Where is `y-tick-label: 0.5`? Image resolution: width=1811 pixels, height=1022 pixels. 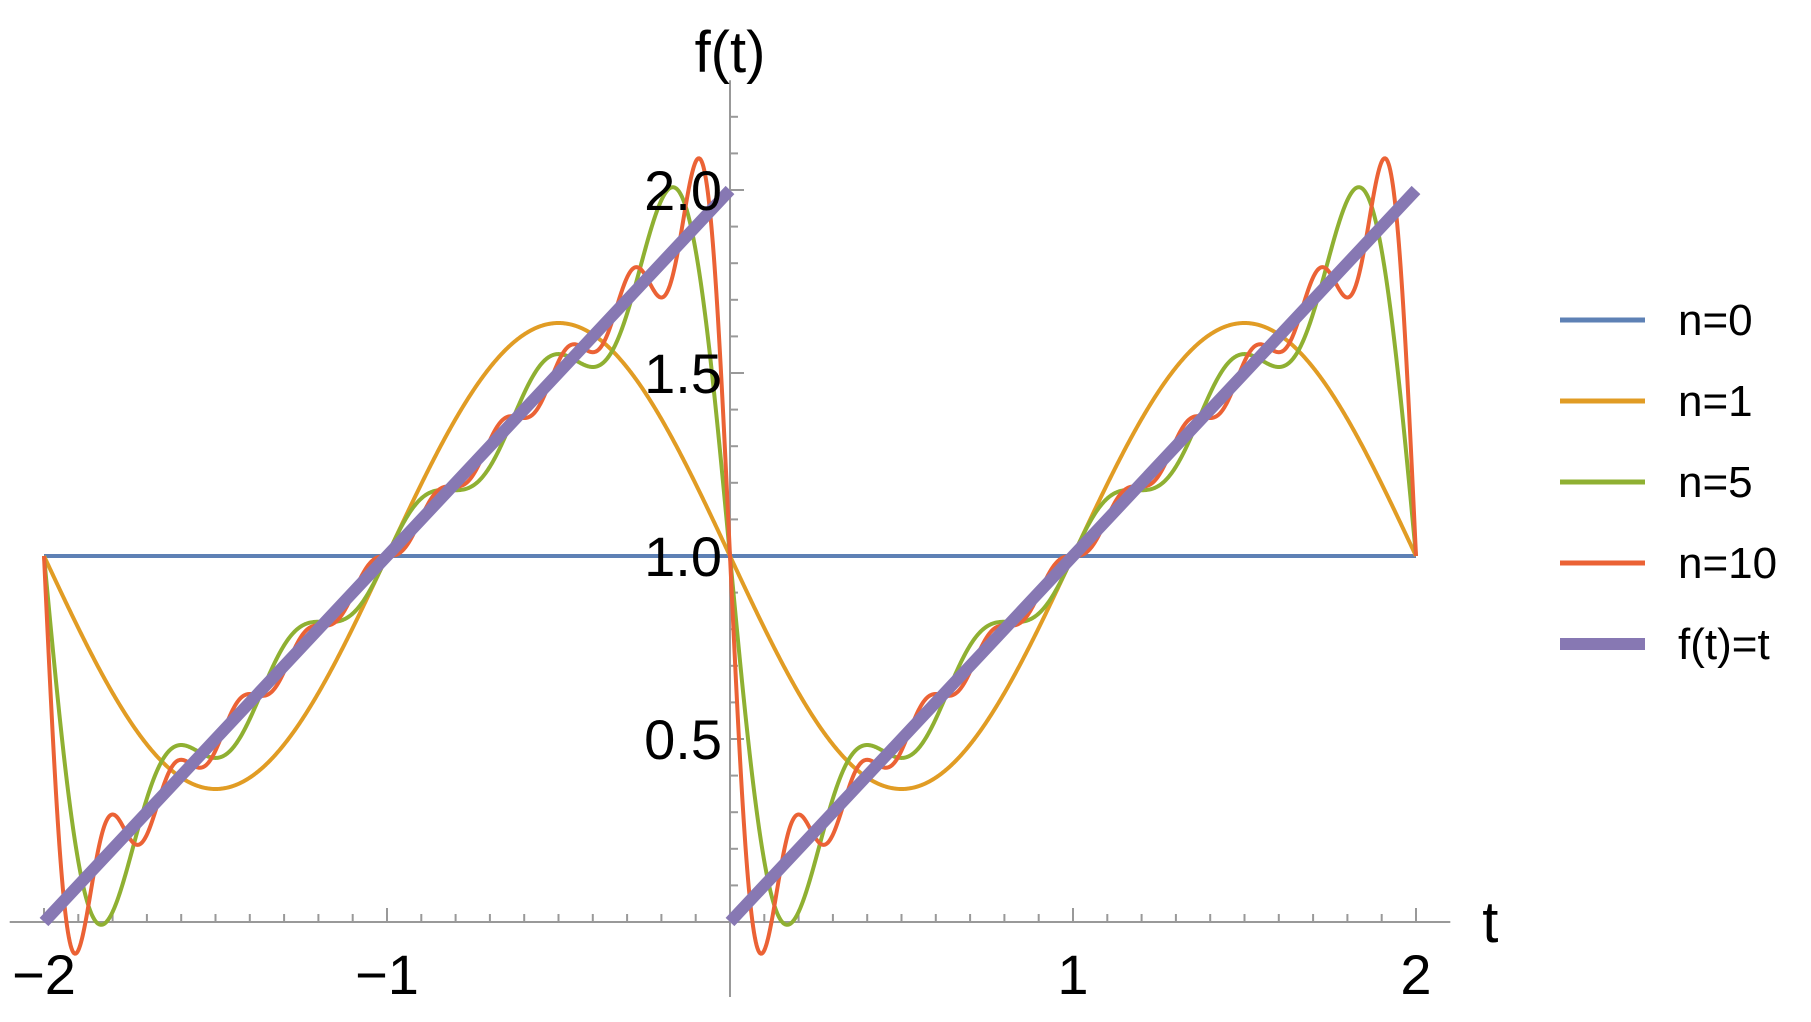
y-tick-label: 0.5 is located at coordinates (683, 739).